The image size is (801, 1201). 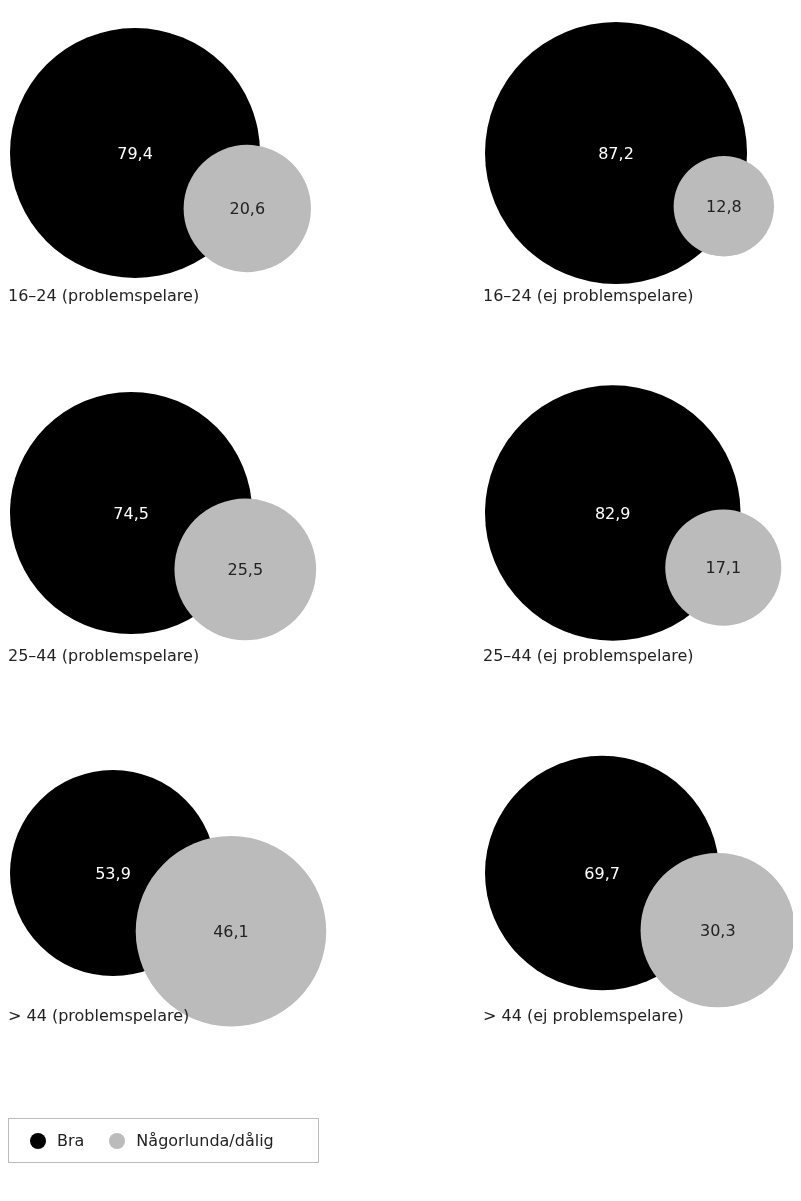 I want to click on category-label: 25–44 (ej problemspelare), so click(x=588, y=655).